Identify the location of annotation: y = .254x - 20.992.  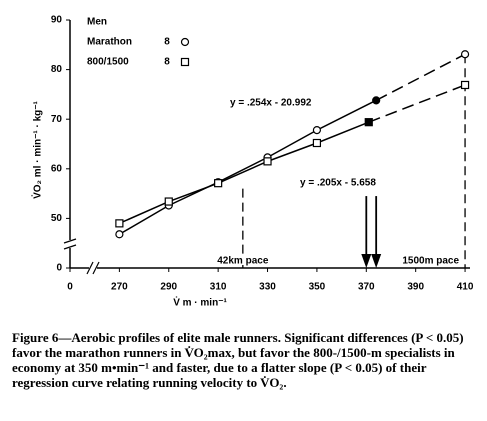
(271, 103).